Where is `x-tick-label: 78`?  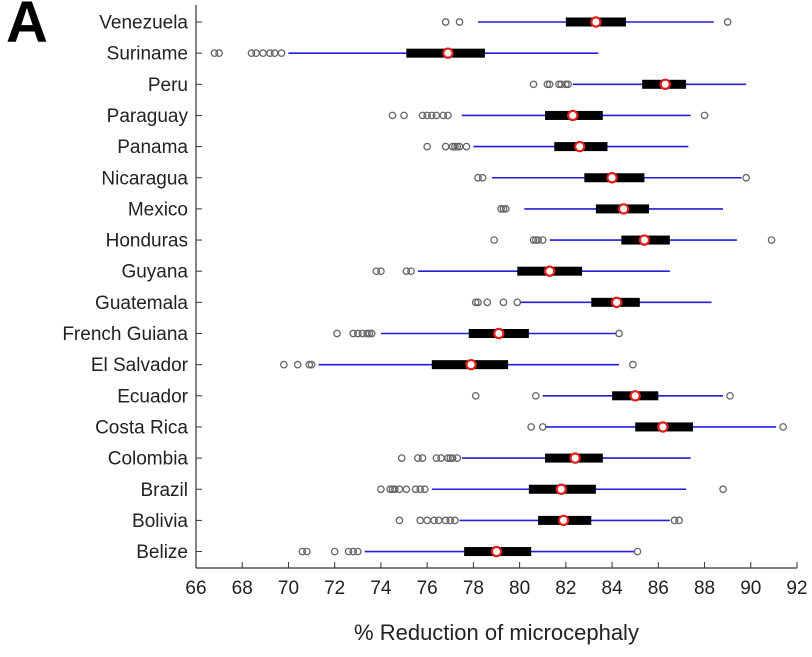 x-tick-label: 78 is located at coordinates (473, 588).